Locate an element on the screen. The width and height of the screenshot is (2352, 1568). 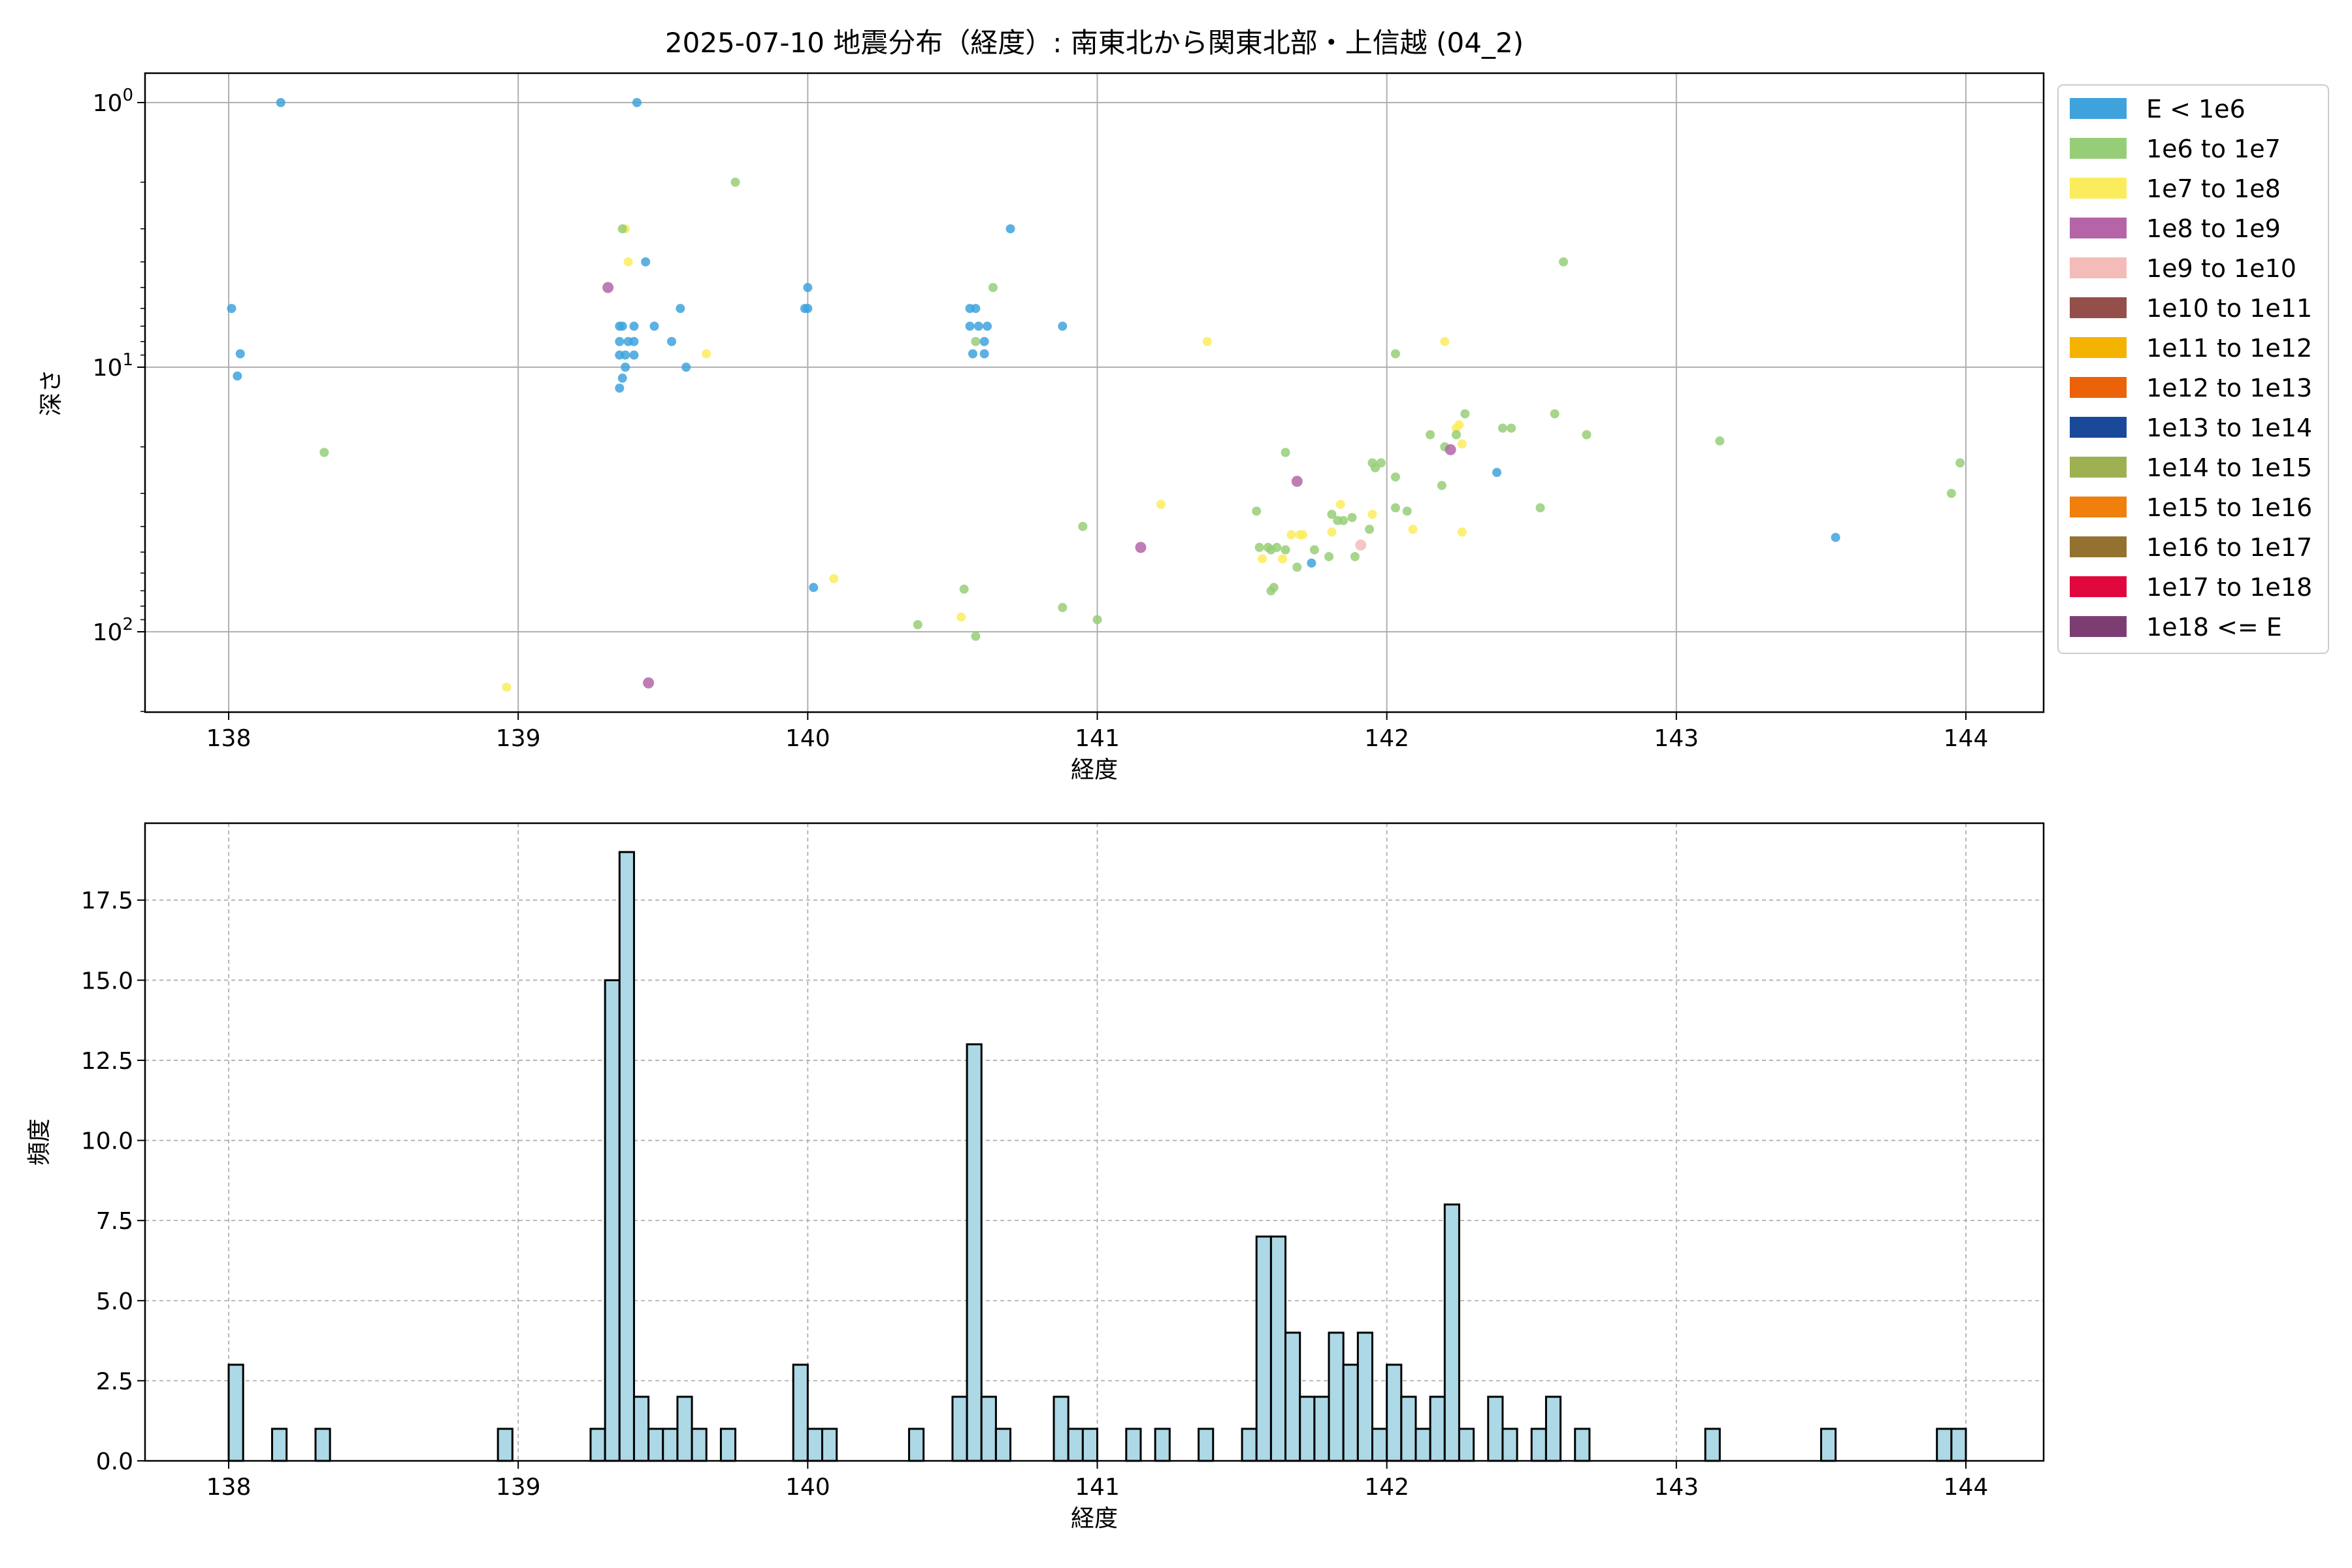
legend-label: 1e7 to 1e8 is located at coordinates (2213, 188).